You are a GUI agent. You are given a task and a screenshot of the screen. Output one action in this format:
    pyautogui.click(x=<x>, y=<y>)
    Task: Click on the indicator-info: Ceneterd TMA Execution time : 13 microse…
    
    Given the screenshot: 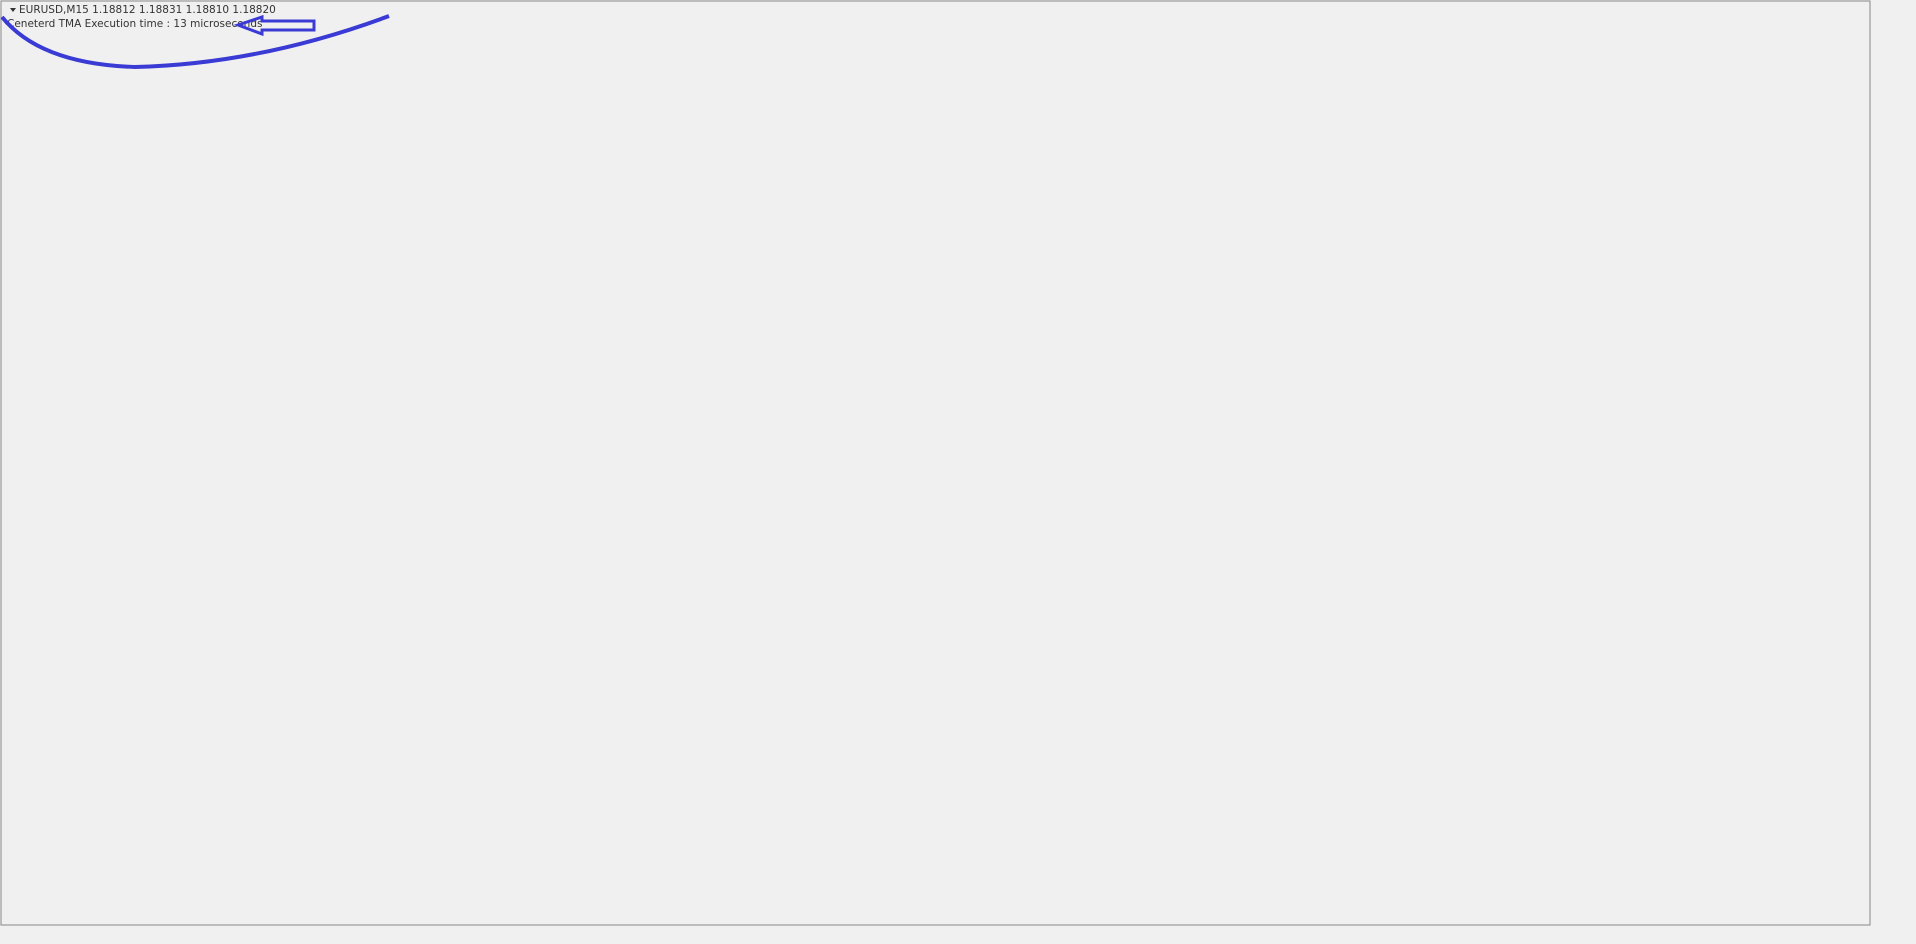 What is the action you would take?
    pyautogui.click(x=134, y=24)
    